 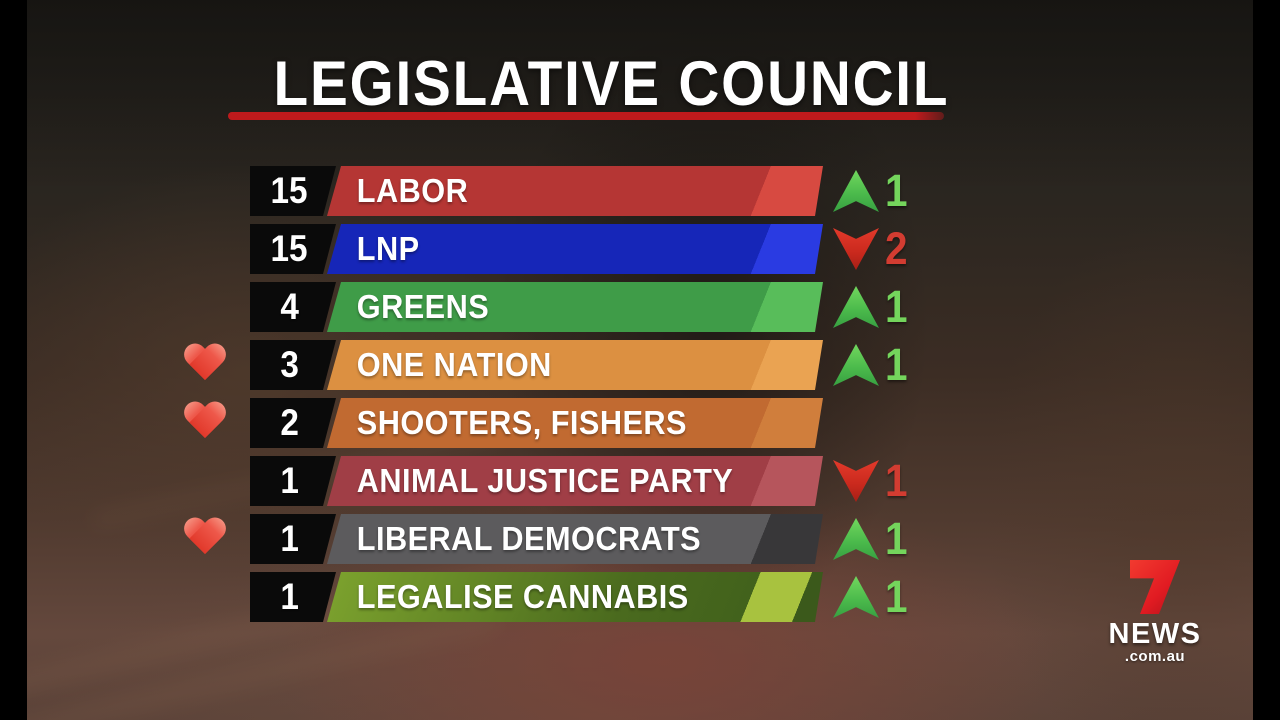 What do you see at coordinates (575, 307) in the screenshot?
I see `party-bar: GREENS` at bounding box center [575, 307].